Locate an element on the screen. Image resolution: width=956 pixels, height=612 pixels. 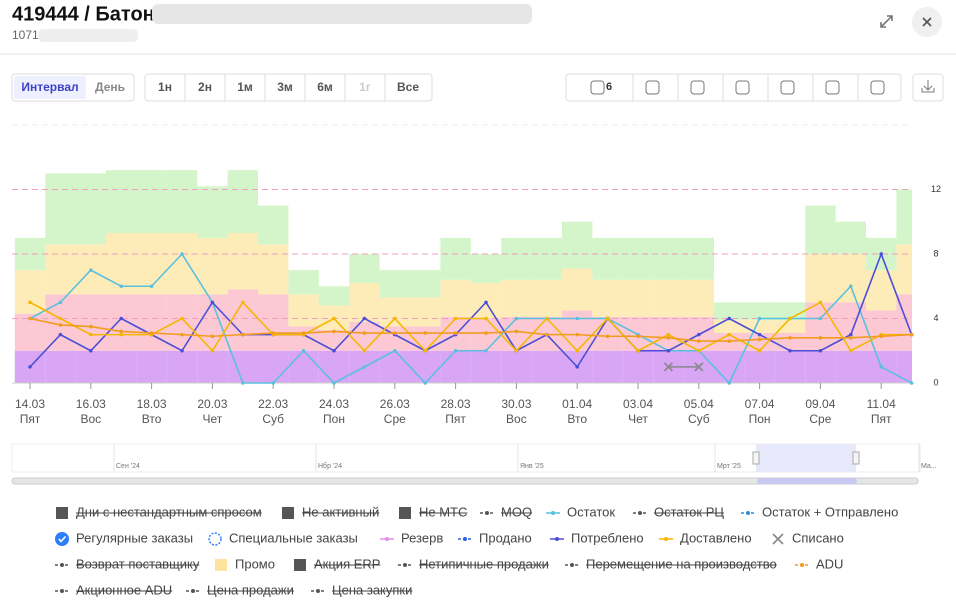
interval-option: День is located at coordinates (110, 87).